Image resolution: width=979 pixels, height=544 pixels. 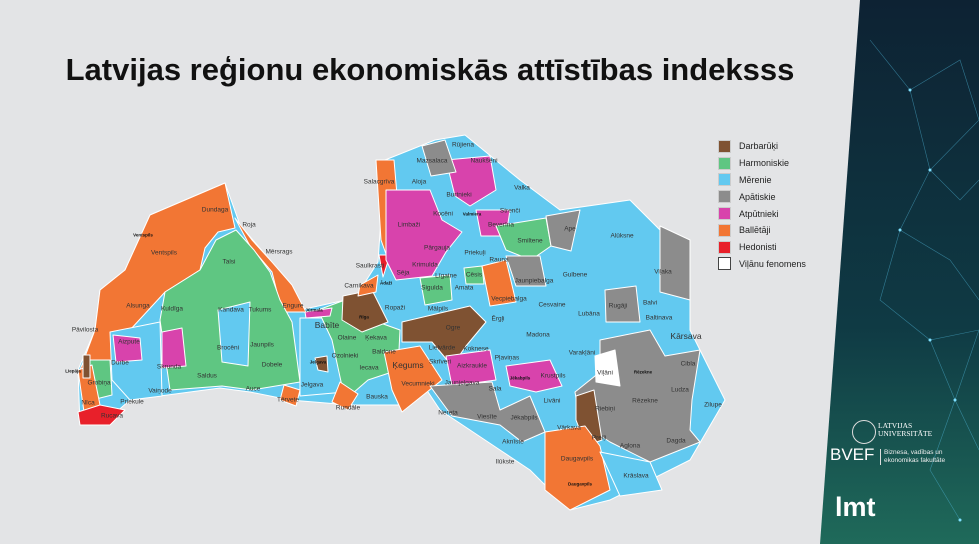 I want to click on legend-label: Hedonisti, so click(x=758, y=247).